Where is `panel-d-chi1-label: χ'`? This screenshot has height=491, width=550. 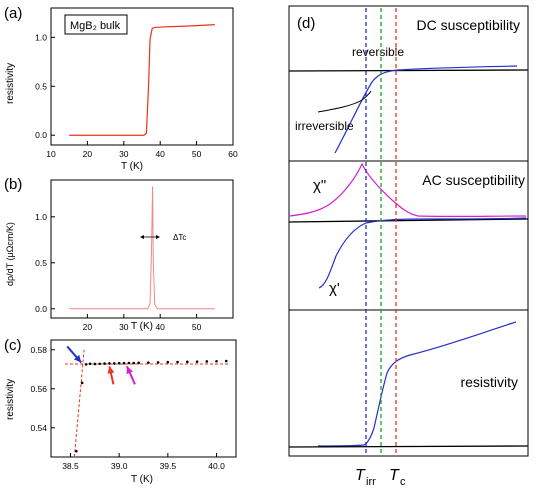
panel-d-chi1-label: χ' is located at coordinates (334, 288).